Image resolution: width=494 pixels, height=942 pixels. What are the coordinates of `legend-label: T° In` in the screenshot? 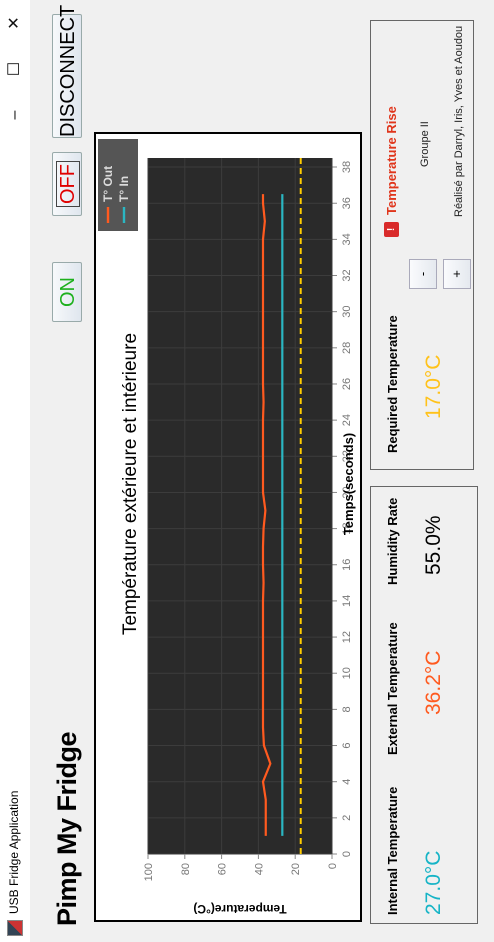 It's located at (124, 189).